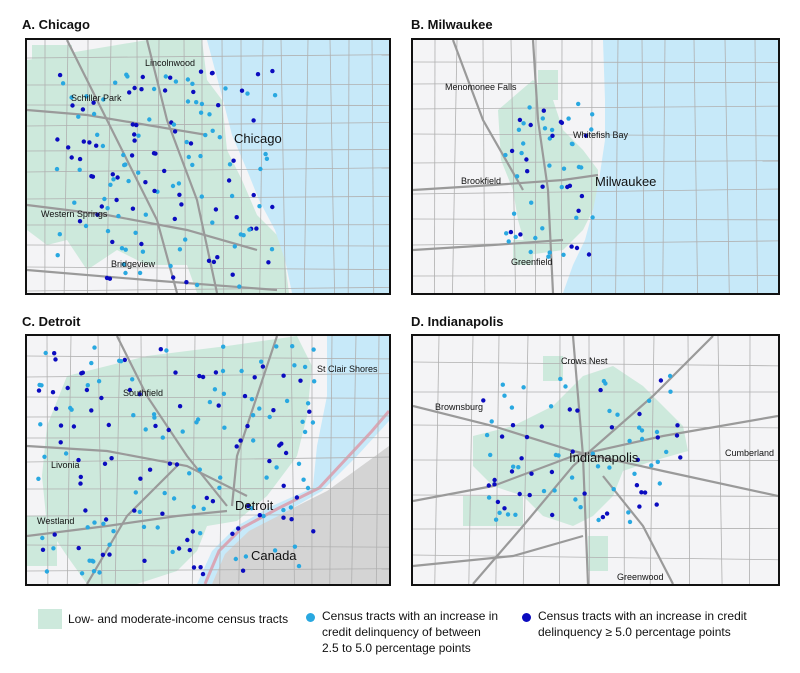 The image size is (800, 673). Describe the element at coordinates (51, 321) in the screenshot. I see `panel-title-detroit: C. Detroit` at that location.